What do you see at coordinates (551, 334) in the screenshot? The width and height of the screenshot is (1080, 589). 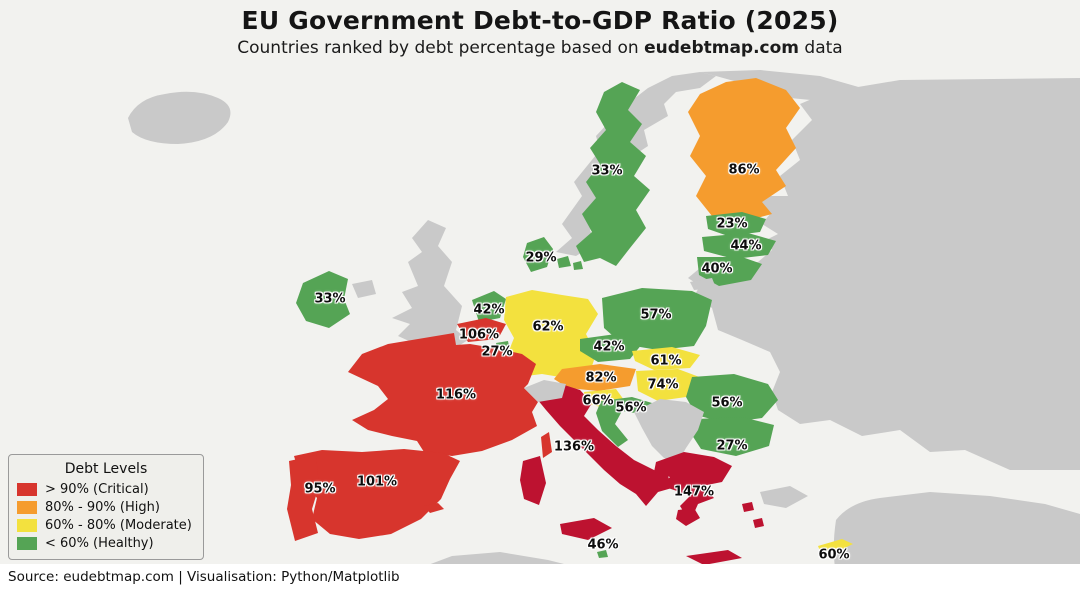 I see `country-shape-germany` at bounding box center [551, 334].